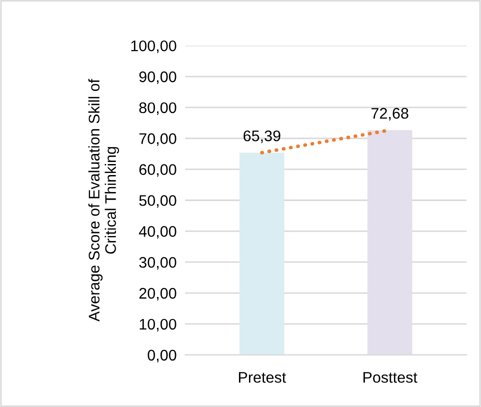  I want to click on y-tick-label: 60,00, so click(157, 170).